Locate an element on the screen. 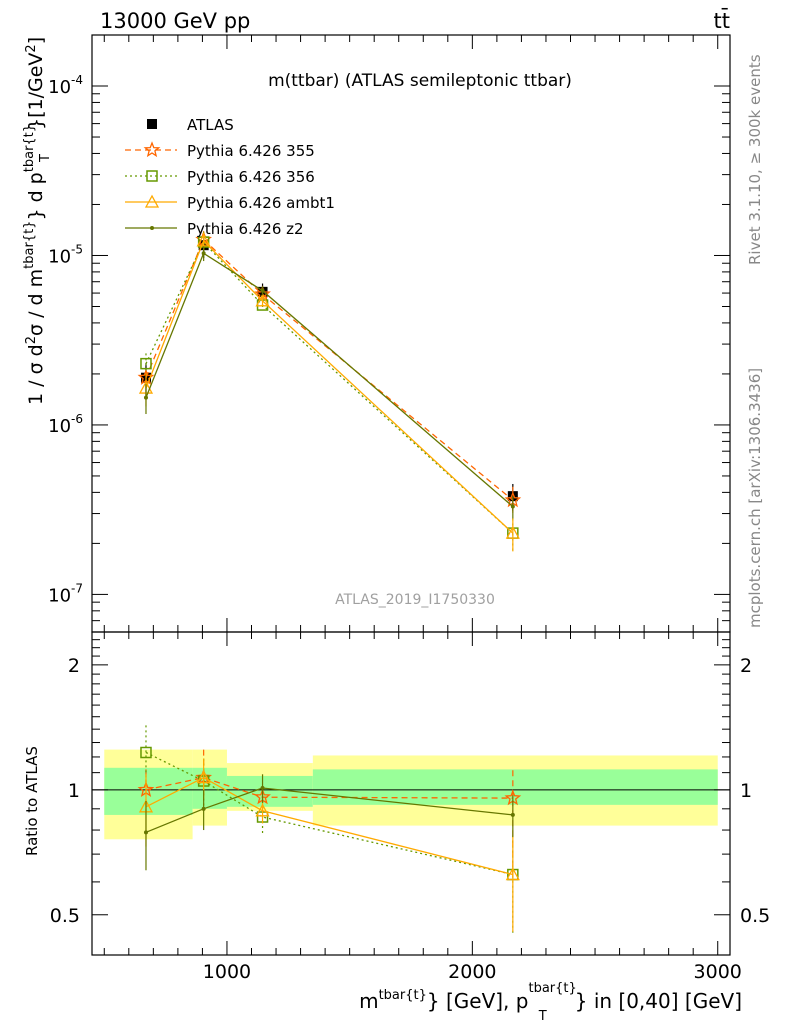 This screenshot has width=786, height=1024. legend-label-4: Pythia 6.426 z2 is located at coordinates (245, 229).